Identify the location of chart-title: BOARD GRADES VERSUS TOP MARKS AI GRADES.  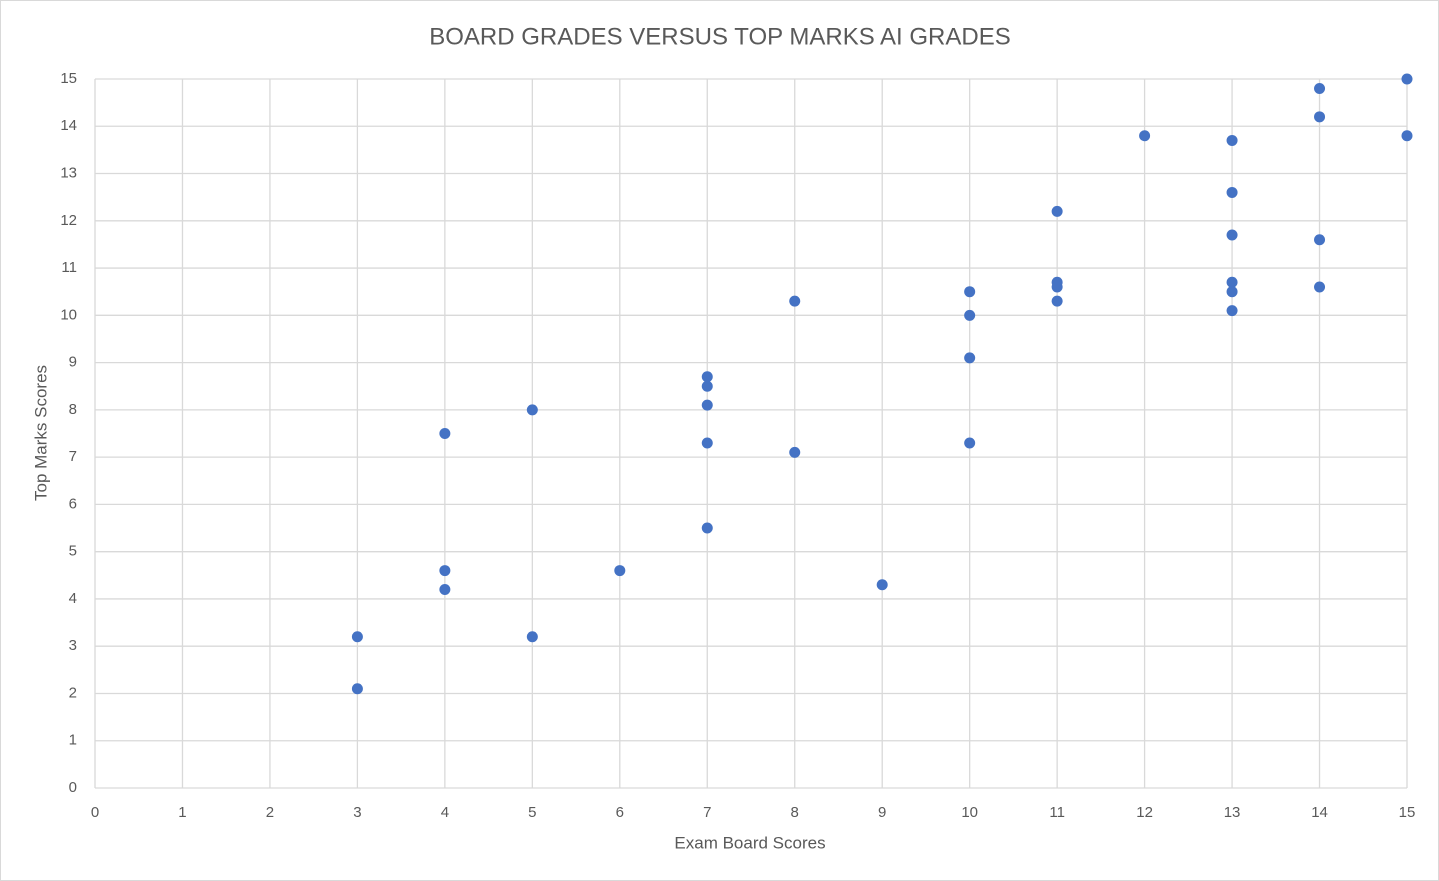
(720, 36).